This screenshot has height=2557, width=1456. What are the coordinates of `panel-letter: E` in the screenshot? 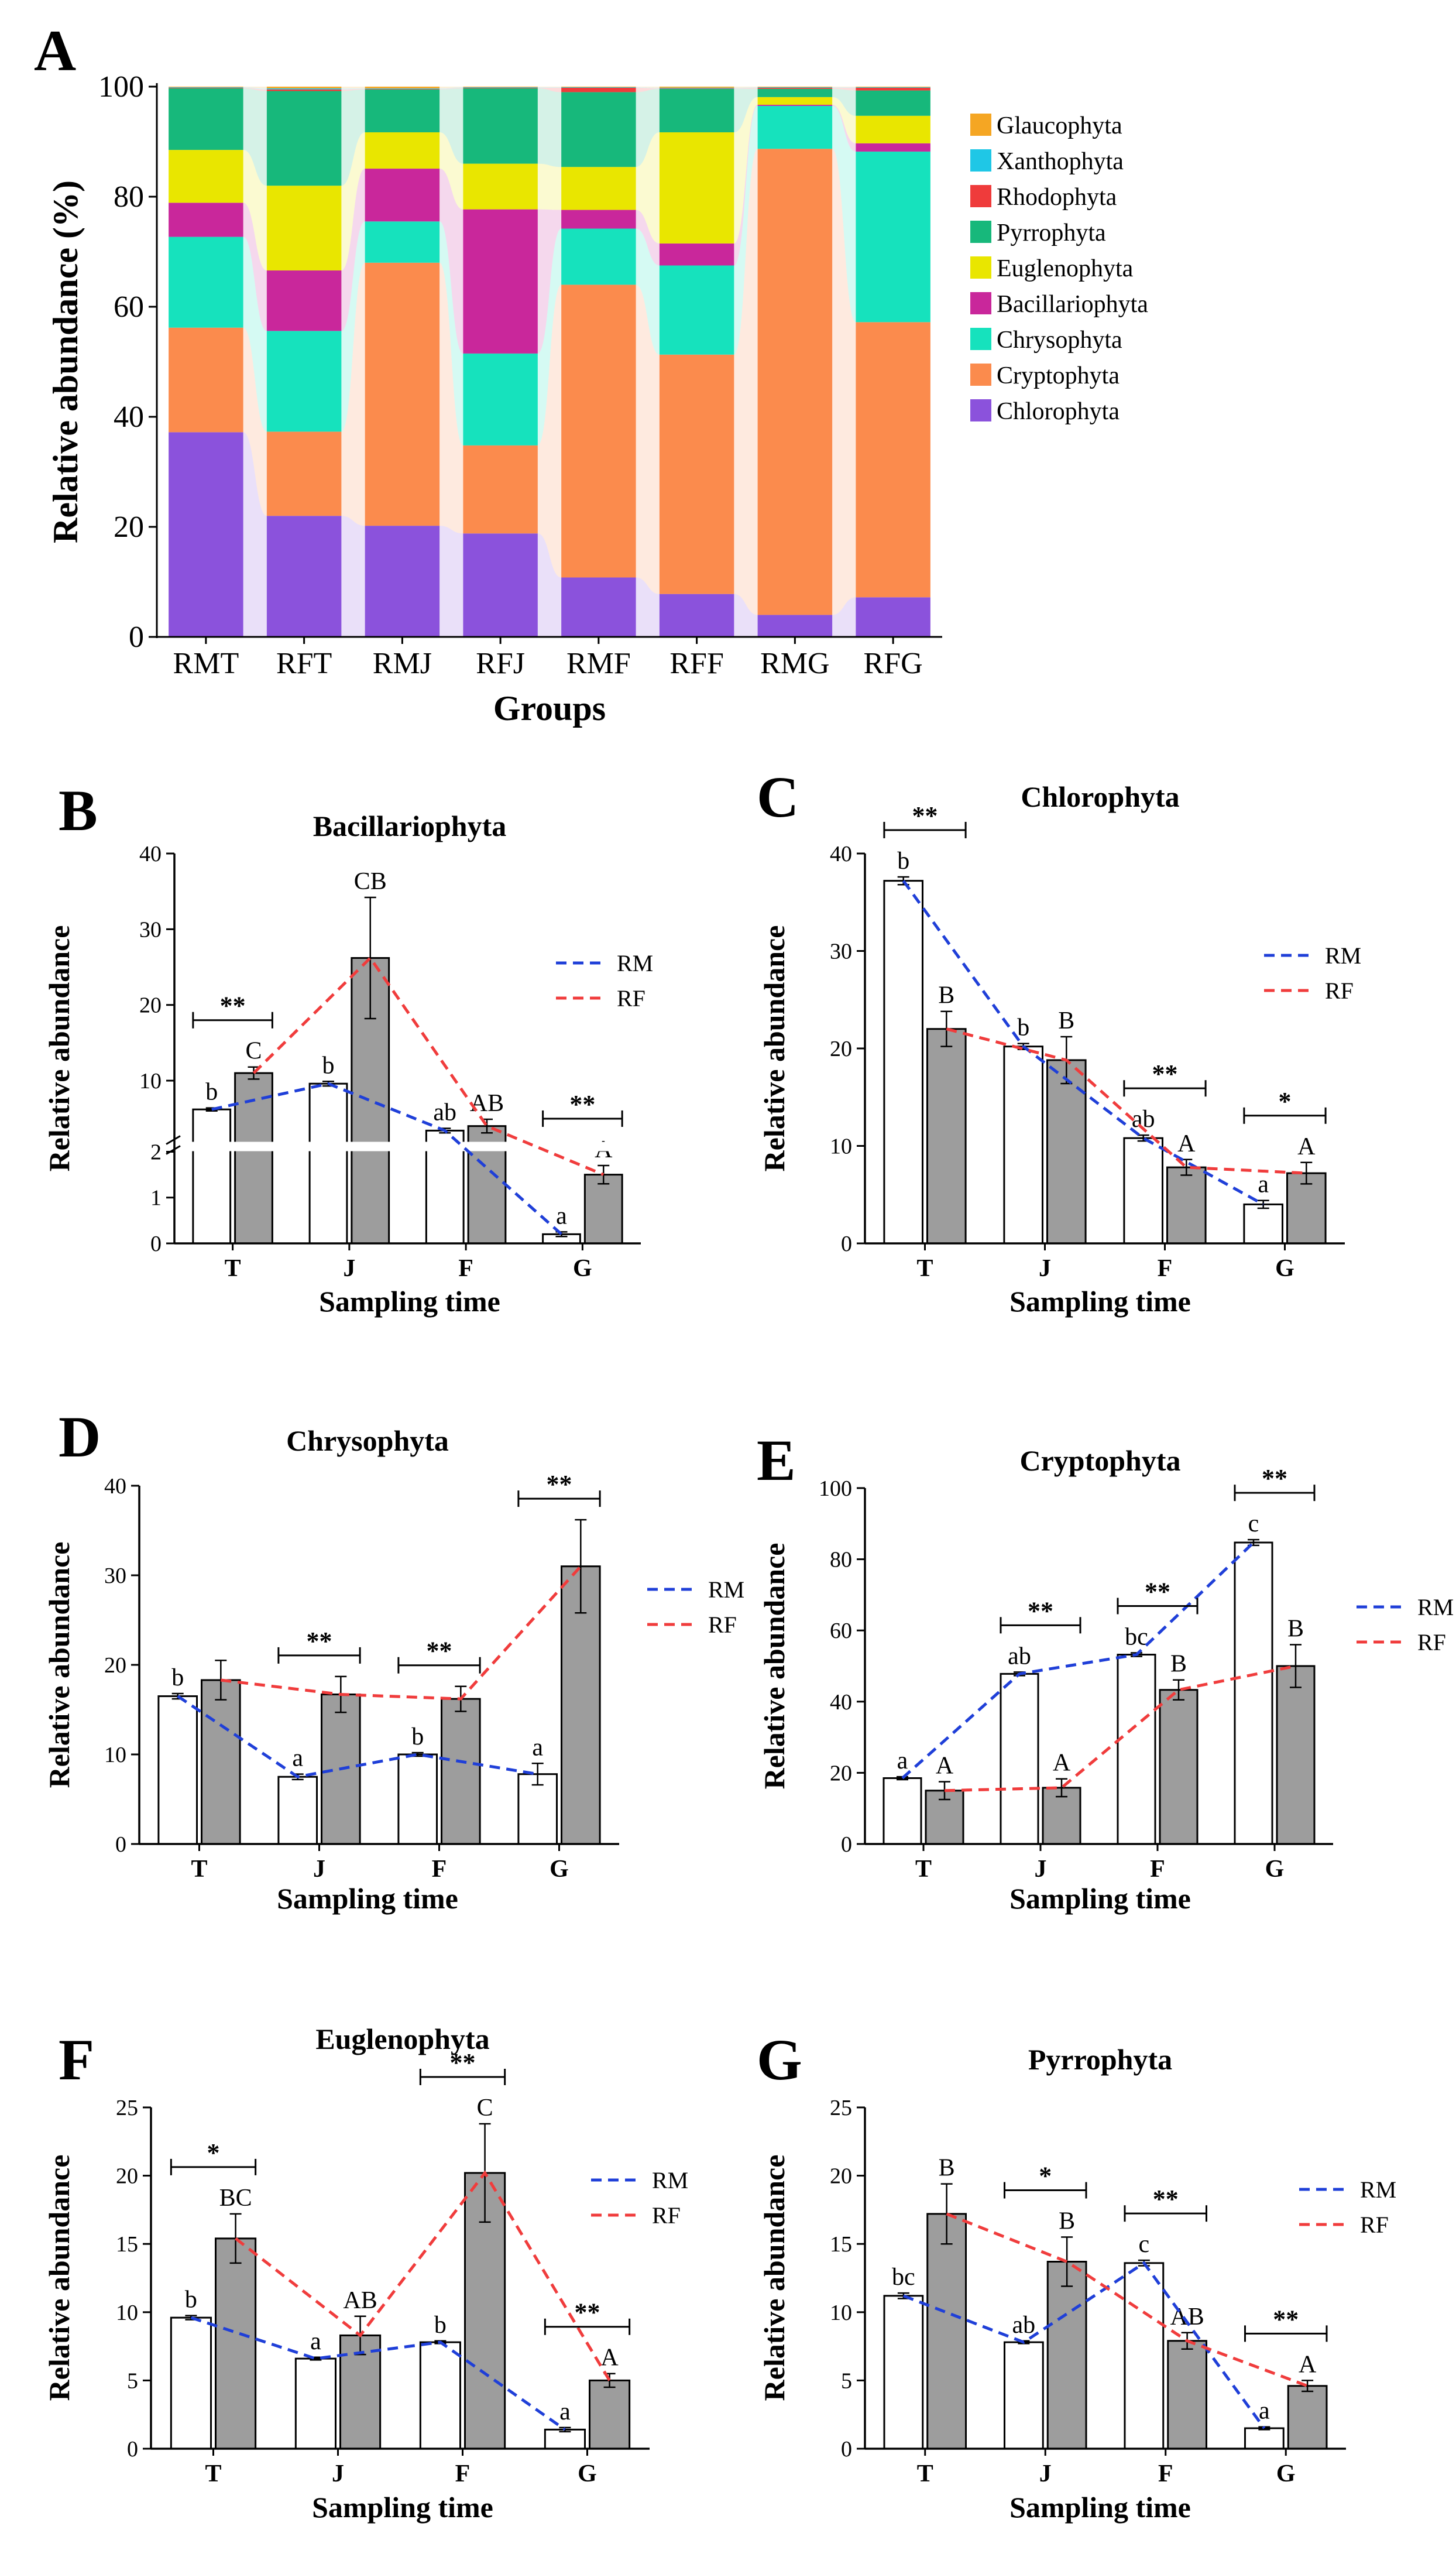 It's located at (776, 1461).